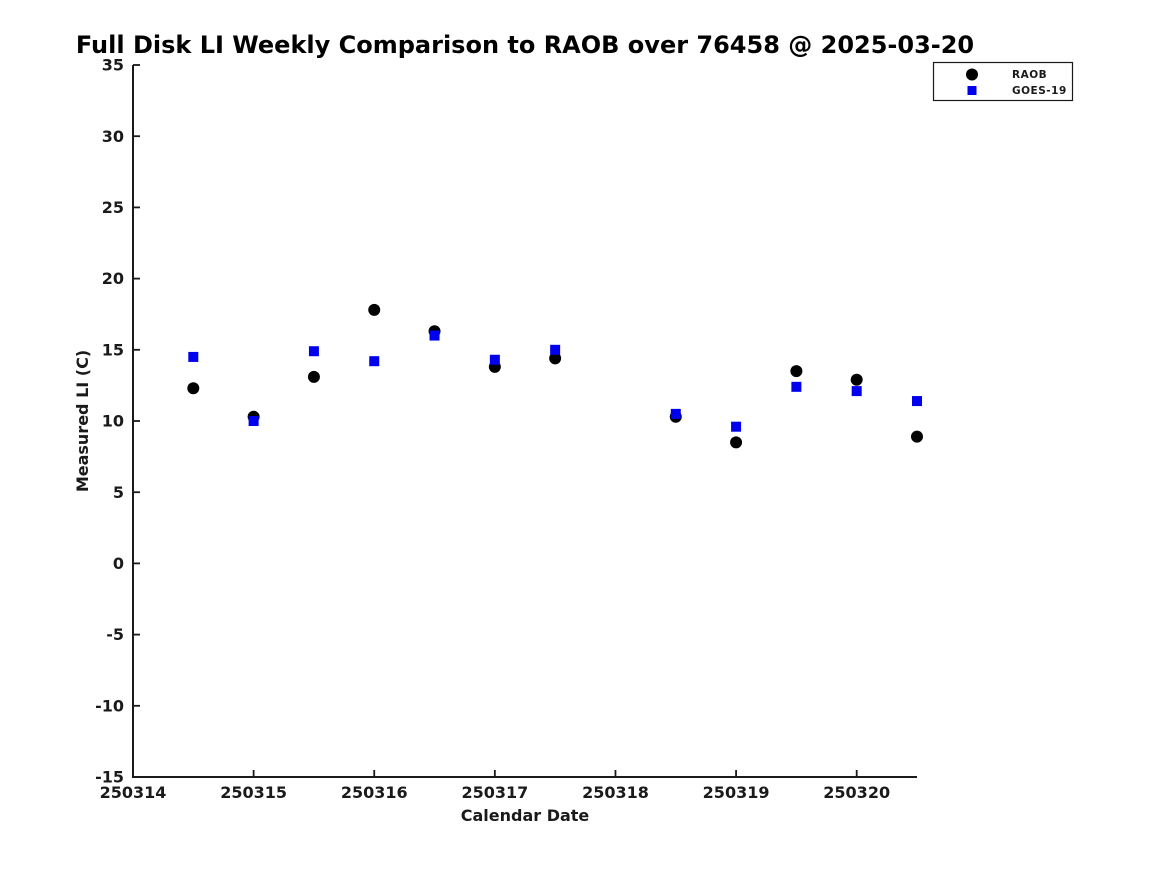 This screenshot has height=875, width=1167. What do you see at coordinates (113, 207) in the screenshot?
I see `y-tick-label: 25` at bounding box center [113, 207].